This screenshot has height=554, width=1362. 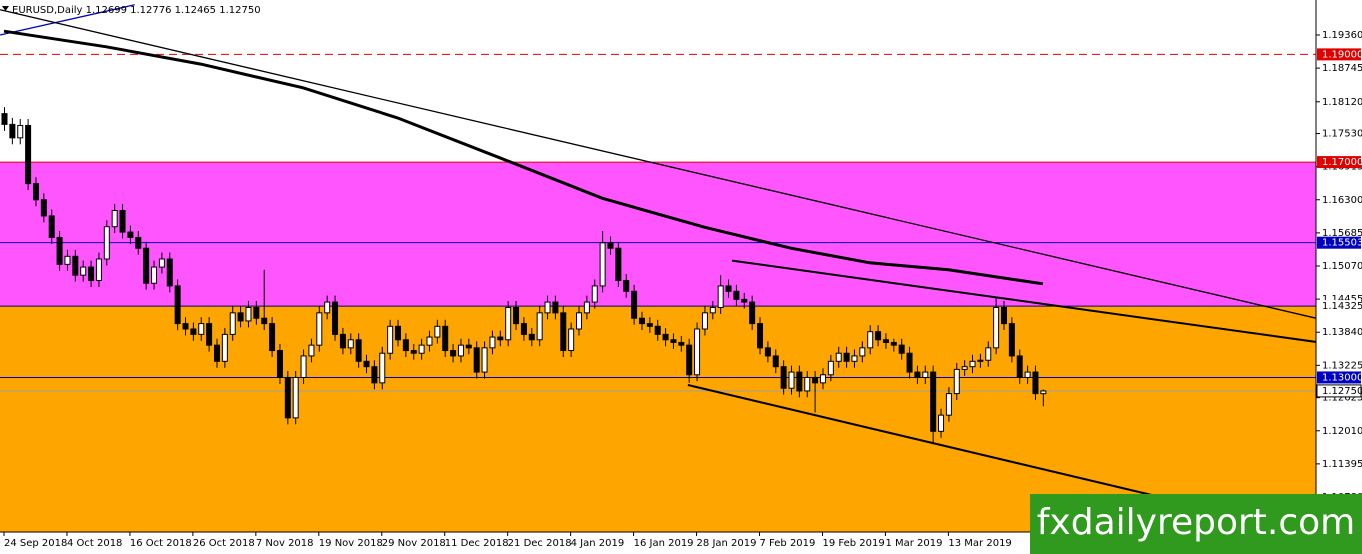 What do you see at coordinates (1342, 398) in the screenshot?
I see `y-tick-label: 1.12625` at bounding box center [1342, 398].